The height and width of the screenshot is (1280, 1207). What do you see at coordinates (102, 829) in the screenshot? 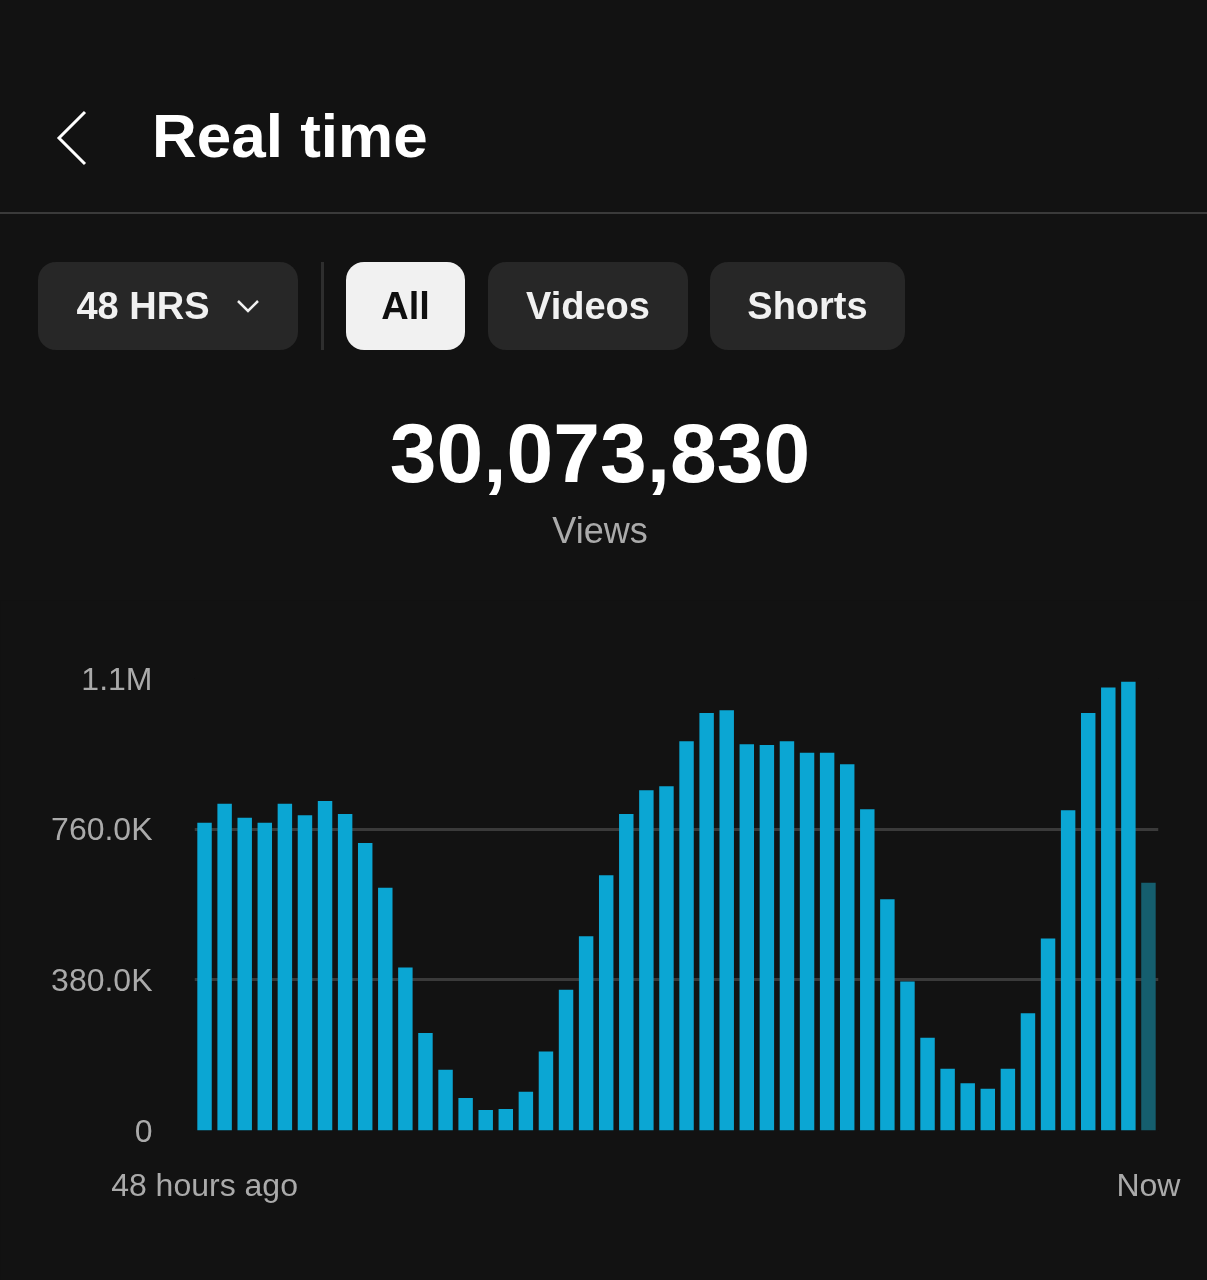
I see `y-tick-label: 760.0K` at bounding box center [102, 829].